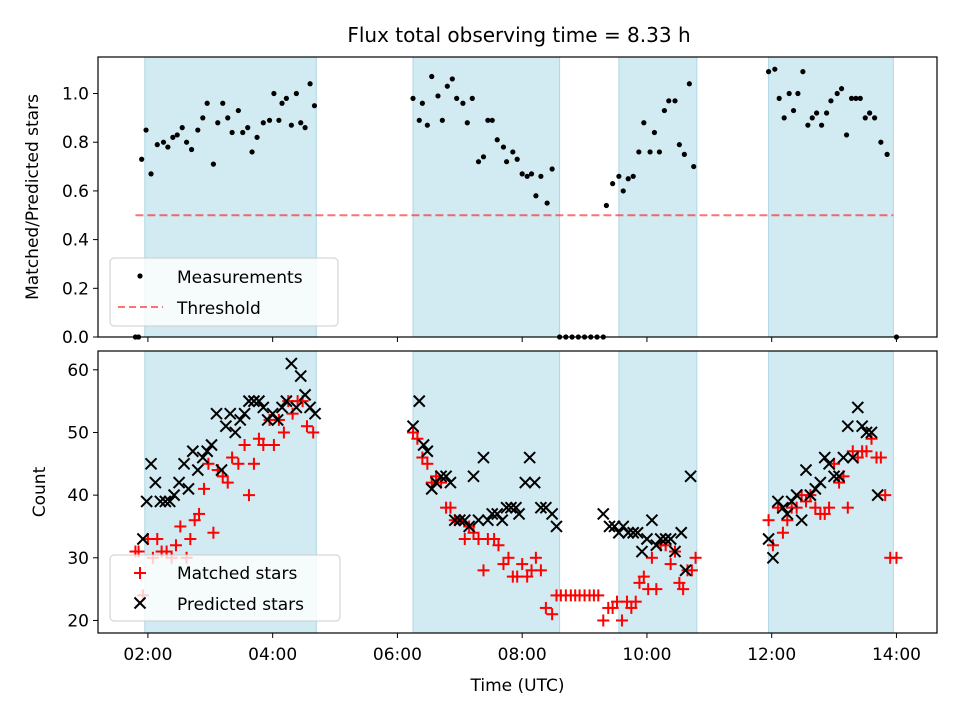  What do you see at coordinates (224, 292) in the screenshot?
I see `top-legend-box` at bounding box center [224, 292].